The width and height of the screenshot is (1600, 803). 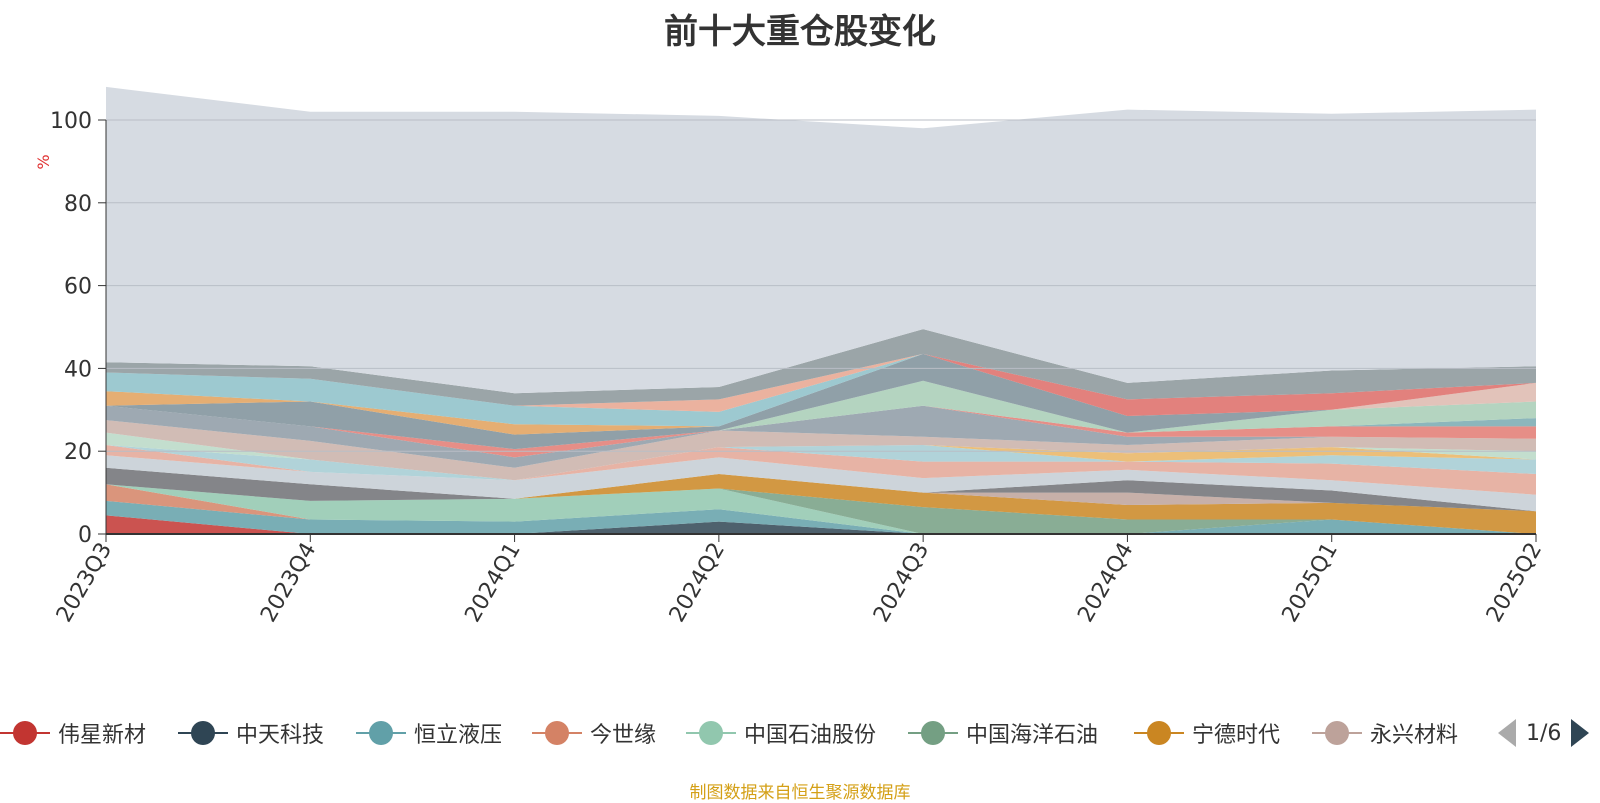 I want to click on legend-page-indicator: 1/6, so click(x=1544, y=733).